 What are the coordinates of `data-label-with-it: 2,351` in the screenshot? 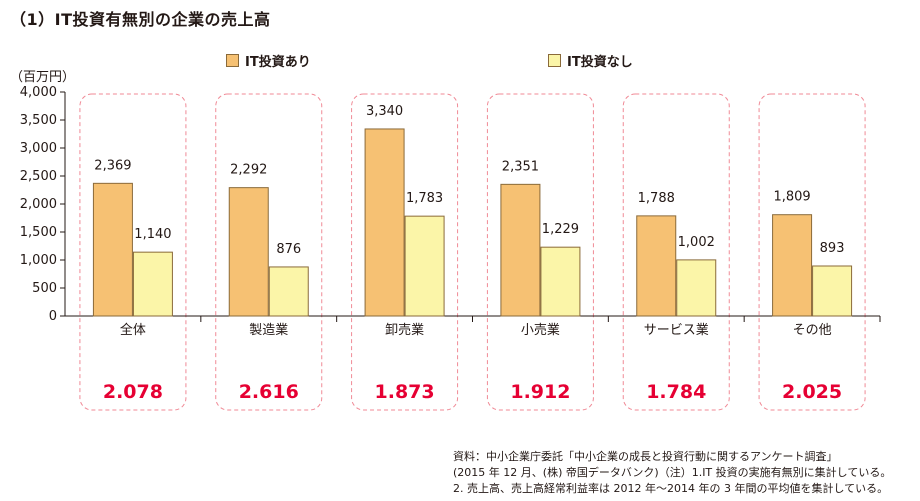 It's located at (520, 166).